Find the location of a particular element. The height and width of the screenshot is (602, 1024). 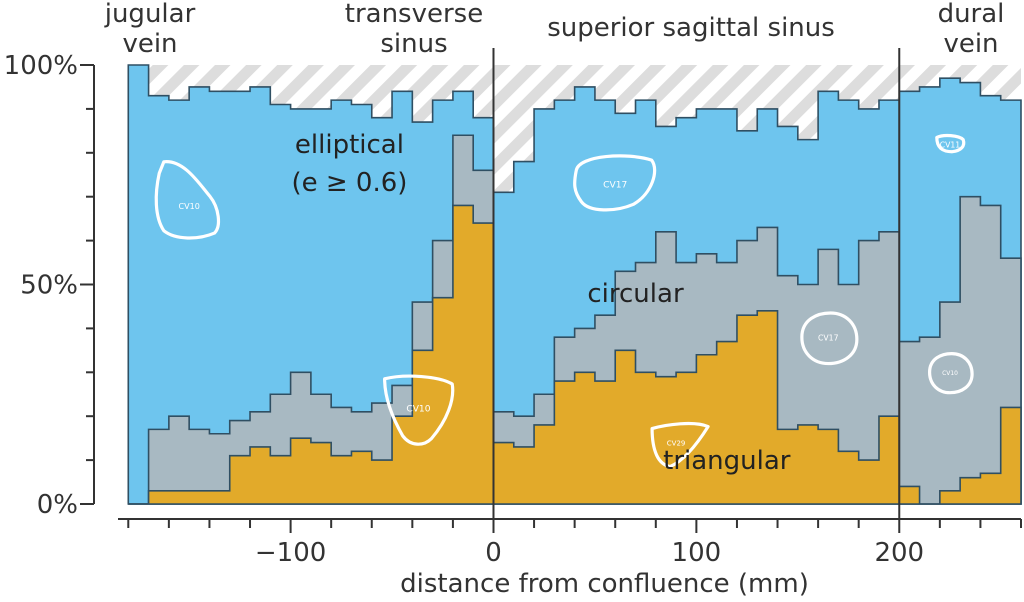

x-tick-label-2: 100 is located at coordinates (697, 553).